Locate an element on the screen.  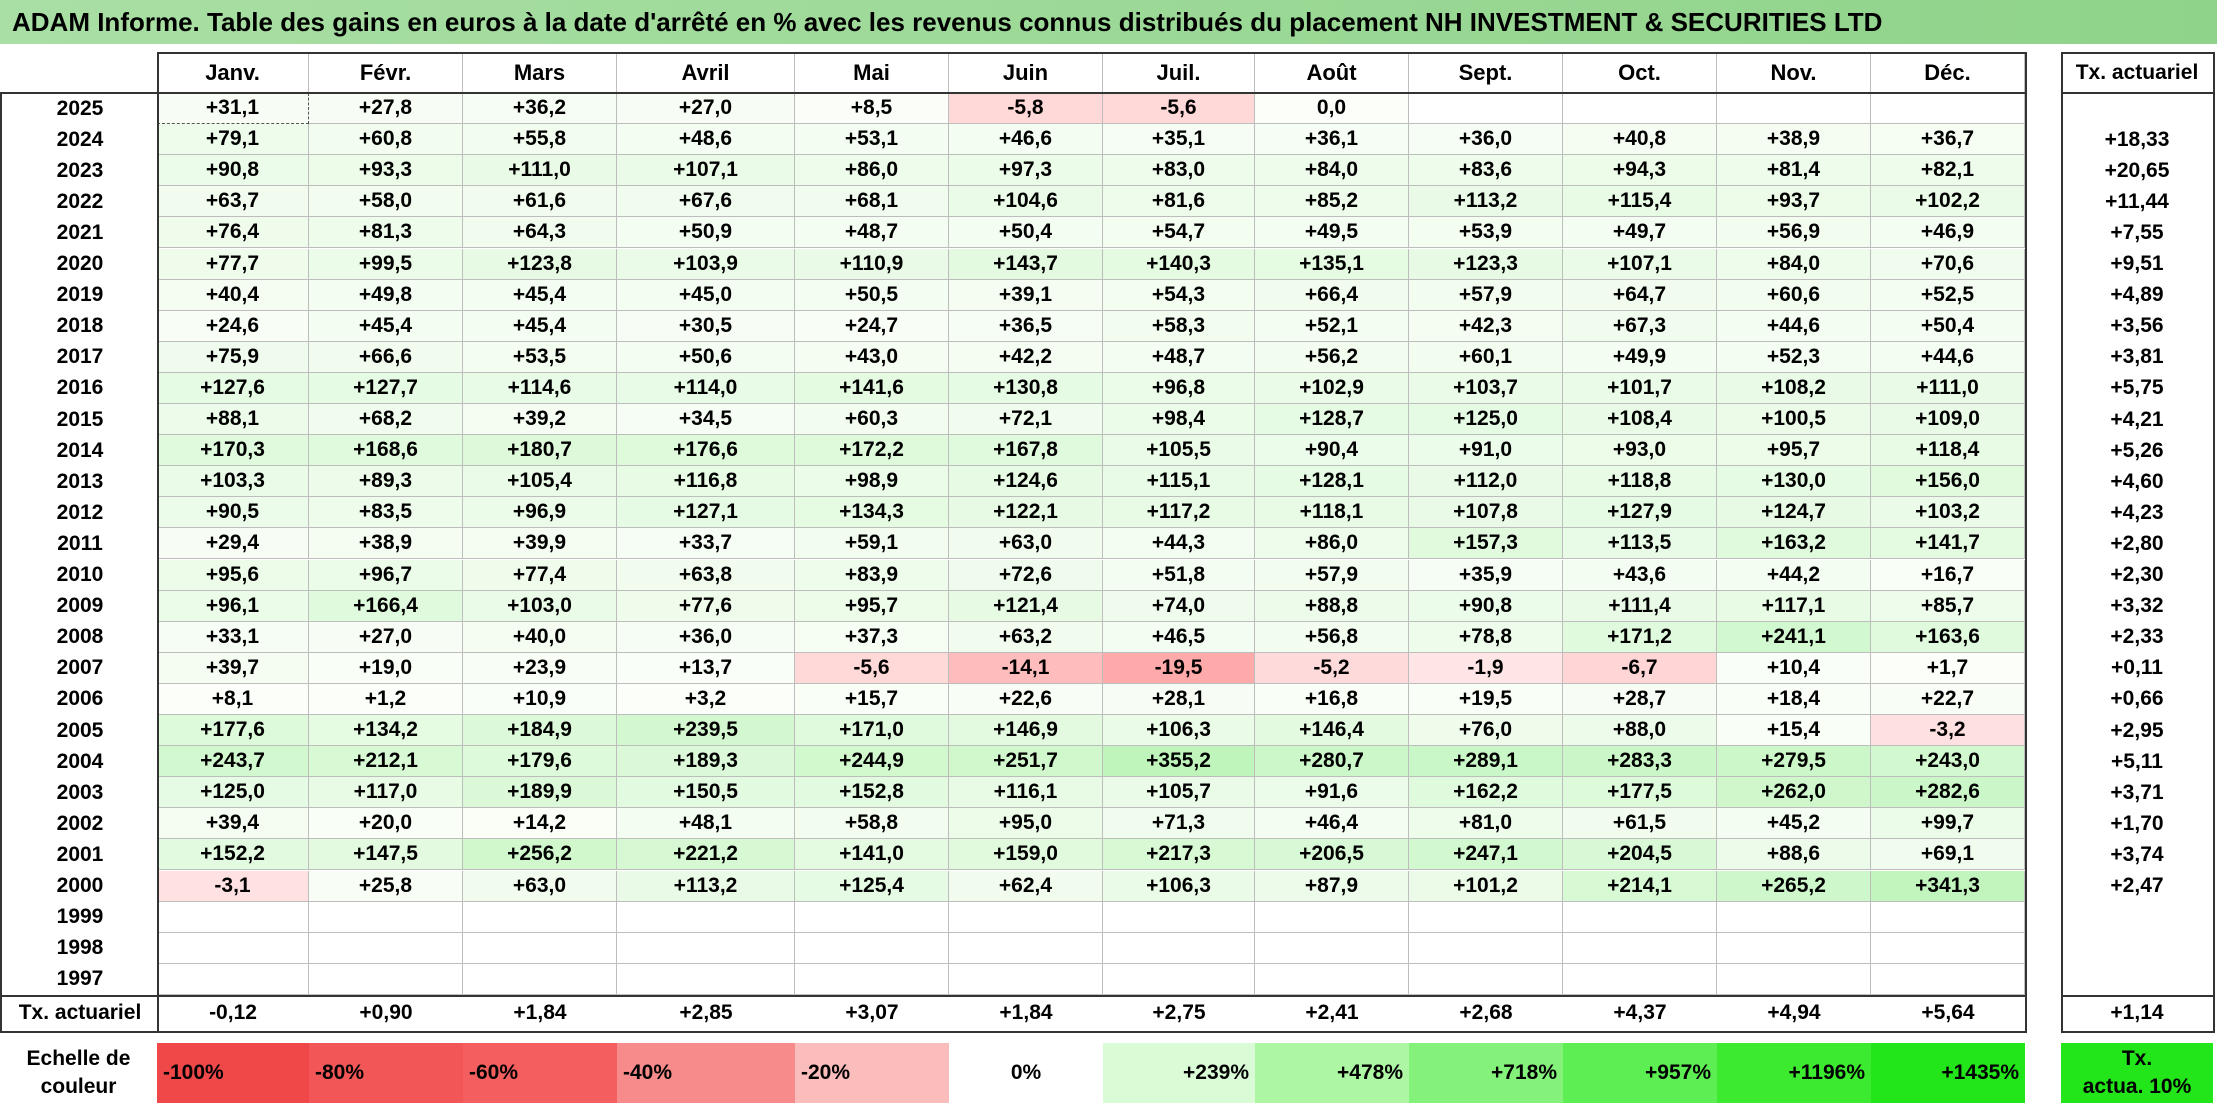
table-cell: +79,1 is located at coordinates (233, 140).